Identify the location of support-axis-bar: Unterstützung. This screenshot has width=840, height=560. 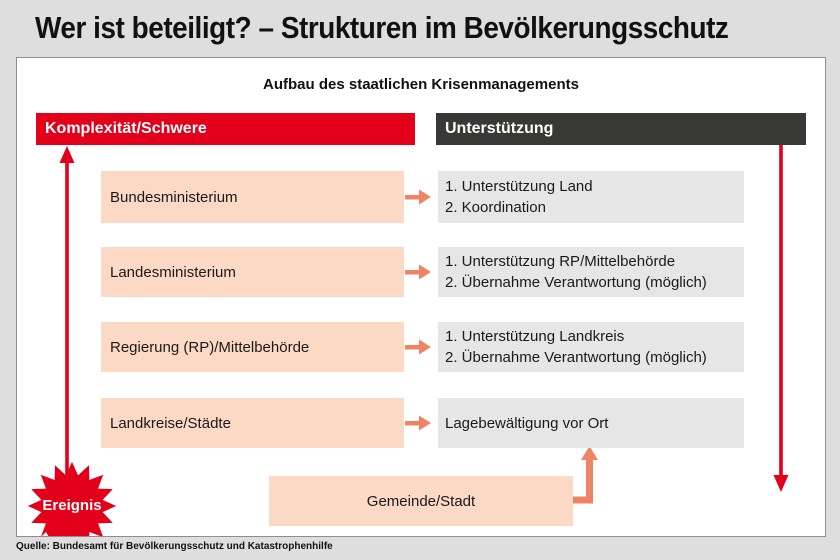
(621, 129).